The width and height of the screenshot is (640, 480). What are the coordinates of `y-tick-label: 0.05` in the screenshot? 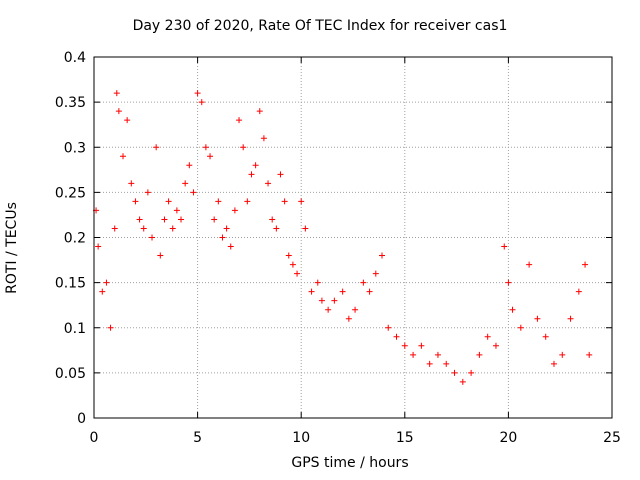 It's located at (70, 374).